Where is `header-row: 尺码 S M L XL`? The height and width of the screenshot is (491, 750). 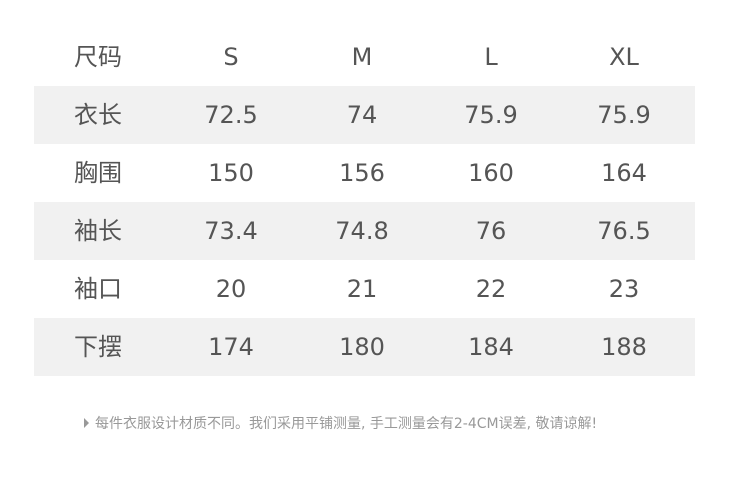 header-row: 尺码 S M L XL is located at coordinates (364, 57).